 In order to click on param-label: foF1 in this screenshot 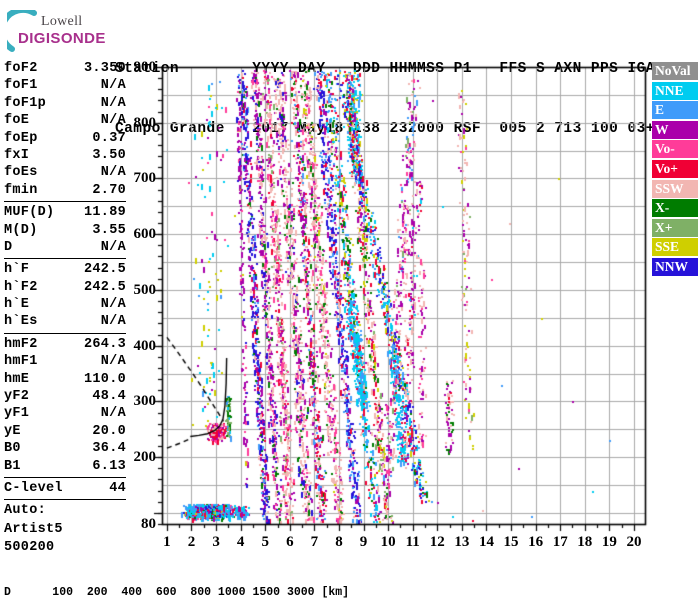, I will do `click(21, 86)`.